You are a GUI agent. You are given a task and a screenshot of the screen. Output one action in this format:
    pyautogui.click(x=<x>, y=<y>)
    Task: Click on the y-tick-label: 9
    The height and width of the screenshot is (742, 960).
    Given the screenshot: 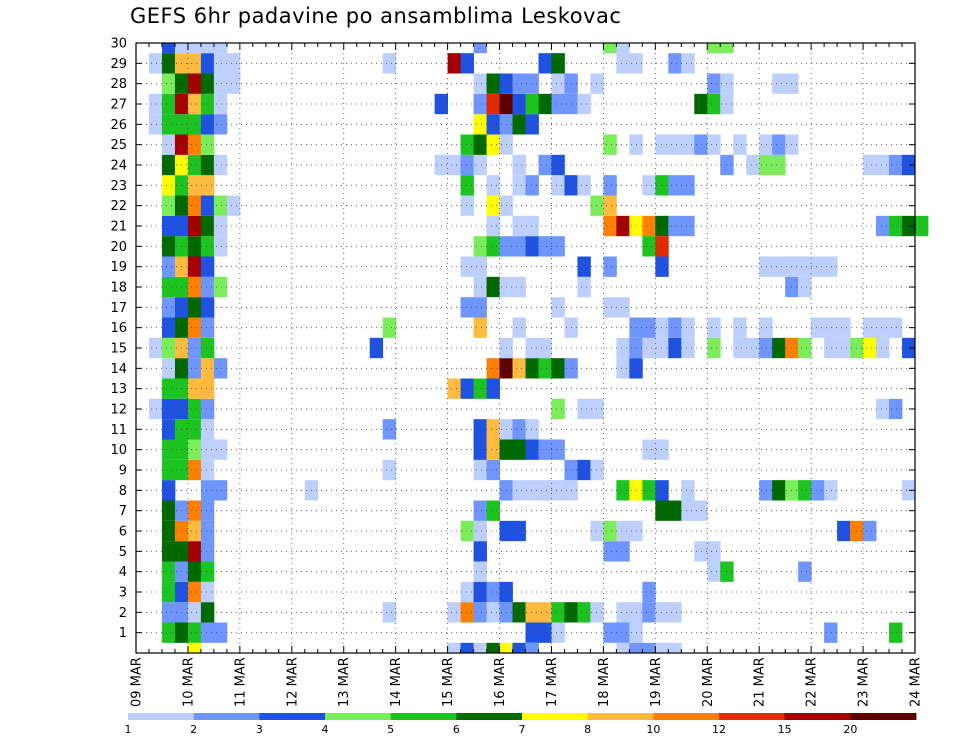 What is the action you would take?
    pyautogui.click(x=123, y=471)
    